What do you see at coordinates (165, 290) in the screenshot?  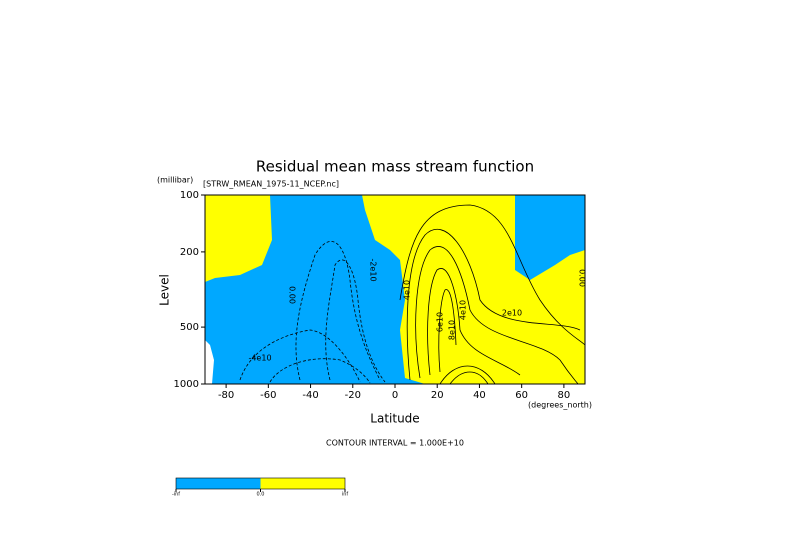 I see `y-axis-label: Level` at bounding box center [165, 290].